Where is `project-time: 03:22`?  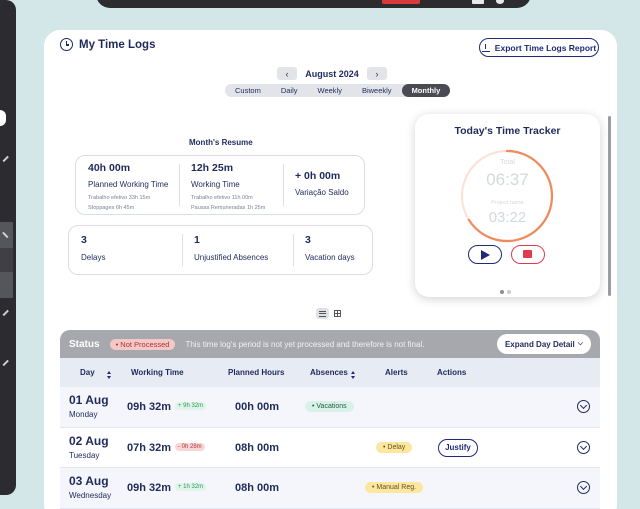
project-time: 03:22 is located at coordinates (507, 217).